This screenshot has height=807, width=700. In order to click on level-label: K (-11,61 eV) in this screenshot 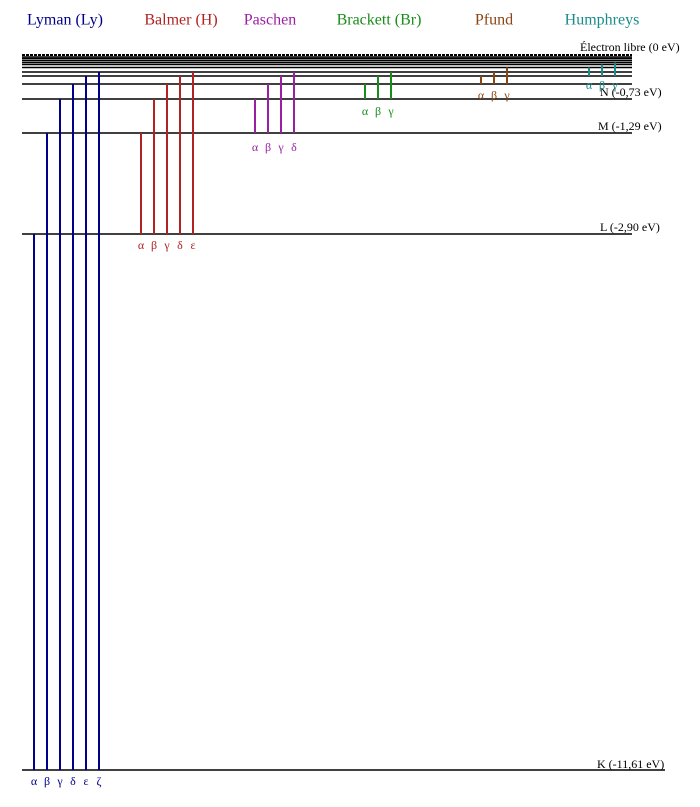, I will do `click(630, 764)`.